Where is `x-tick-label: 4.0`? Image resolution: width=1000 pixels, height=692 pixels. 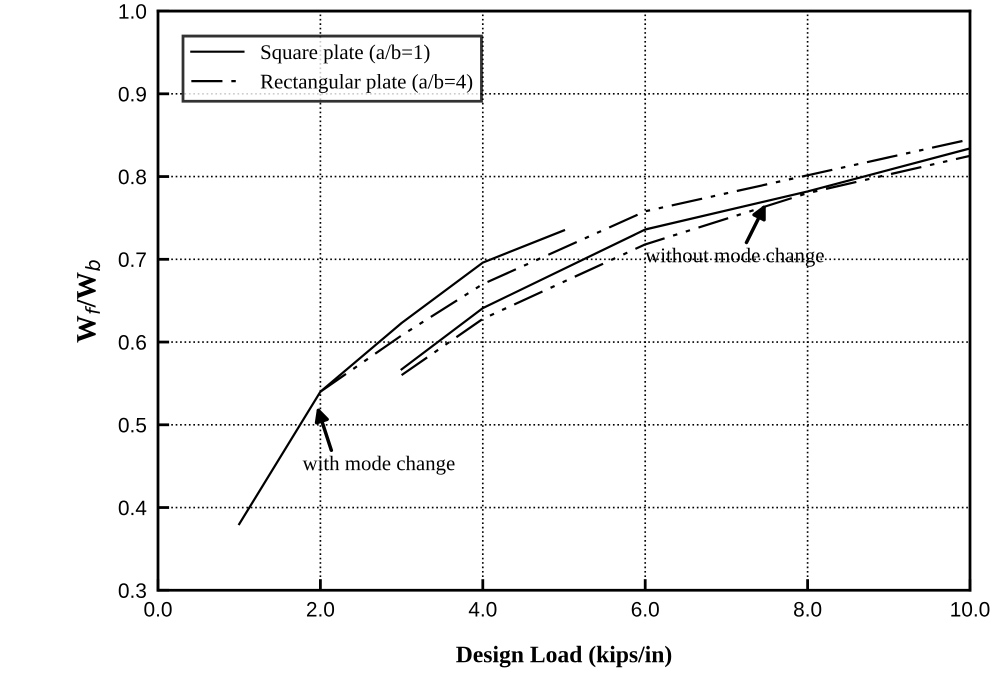 x-tick-label: 4.0 is located at coordinates (482, 609).